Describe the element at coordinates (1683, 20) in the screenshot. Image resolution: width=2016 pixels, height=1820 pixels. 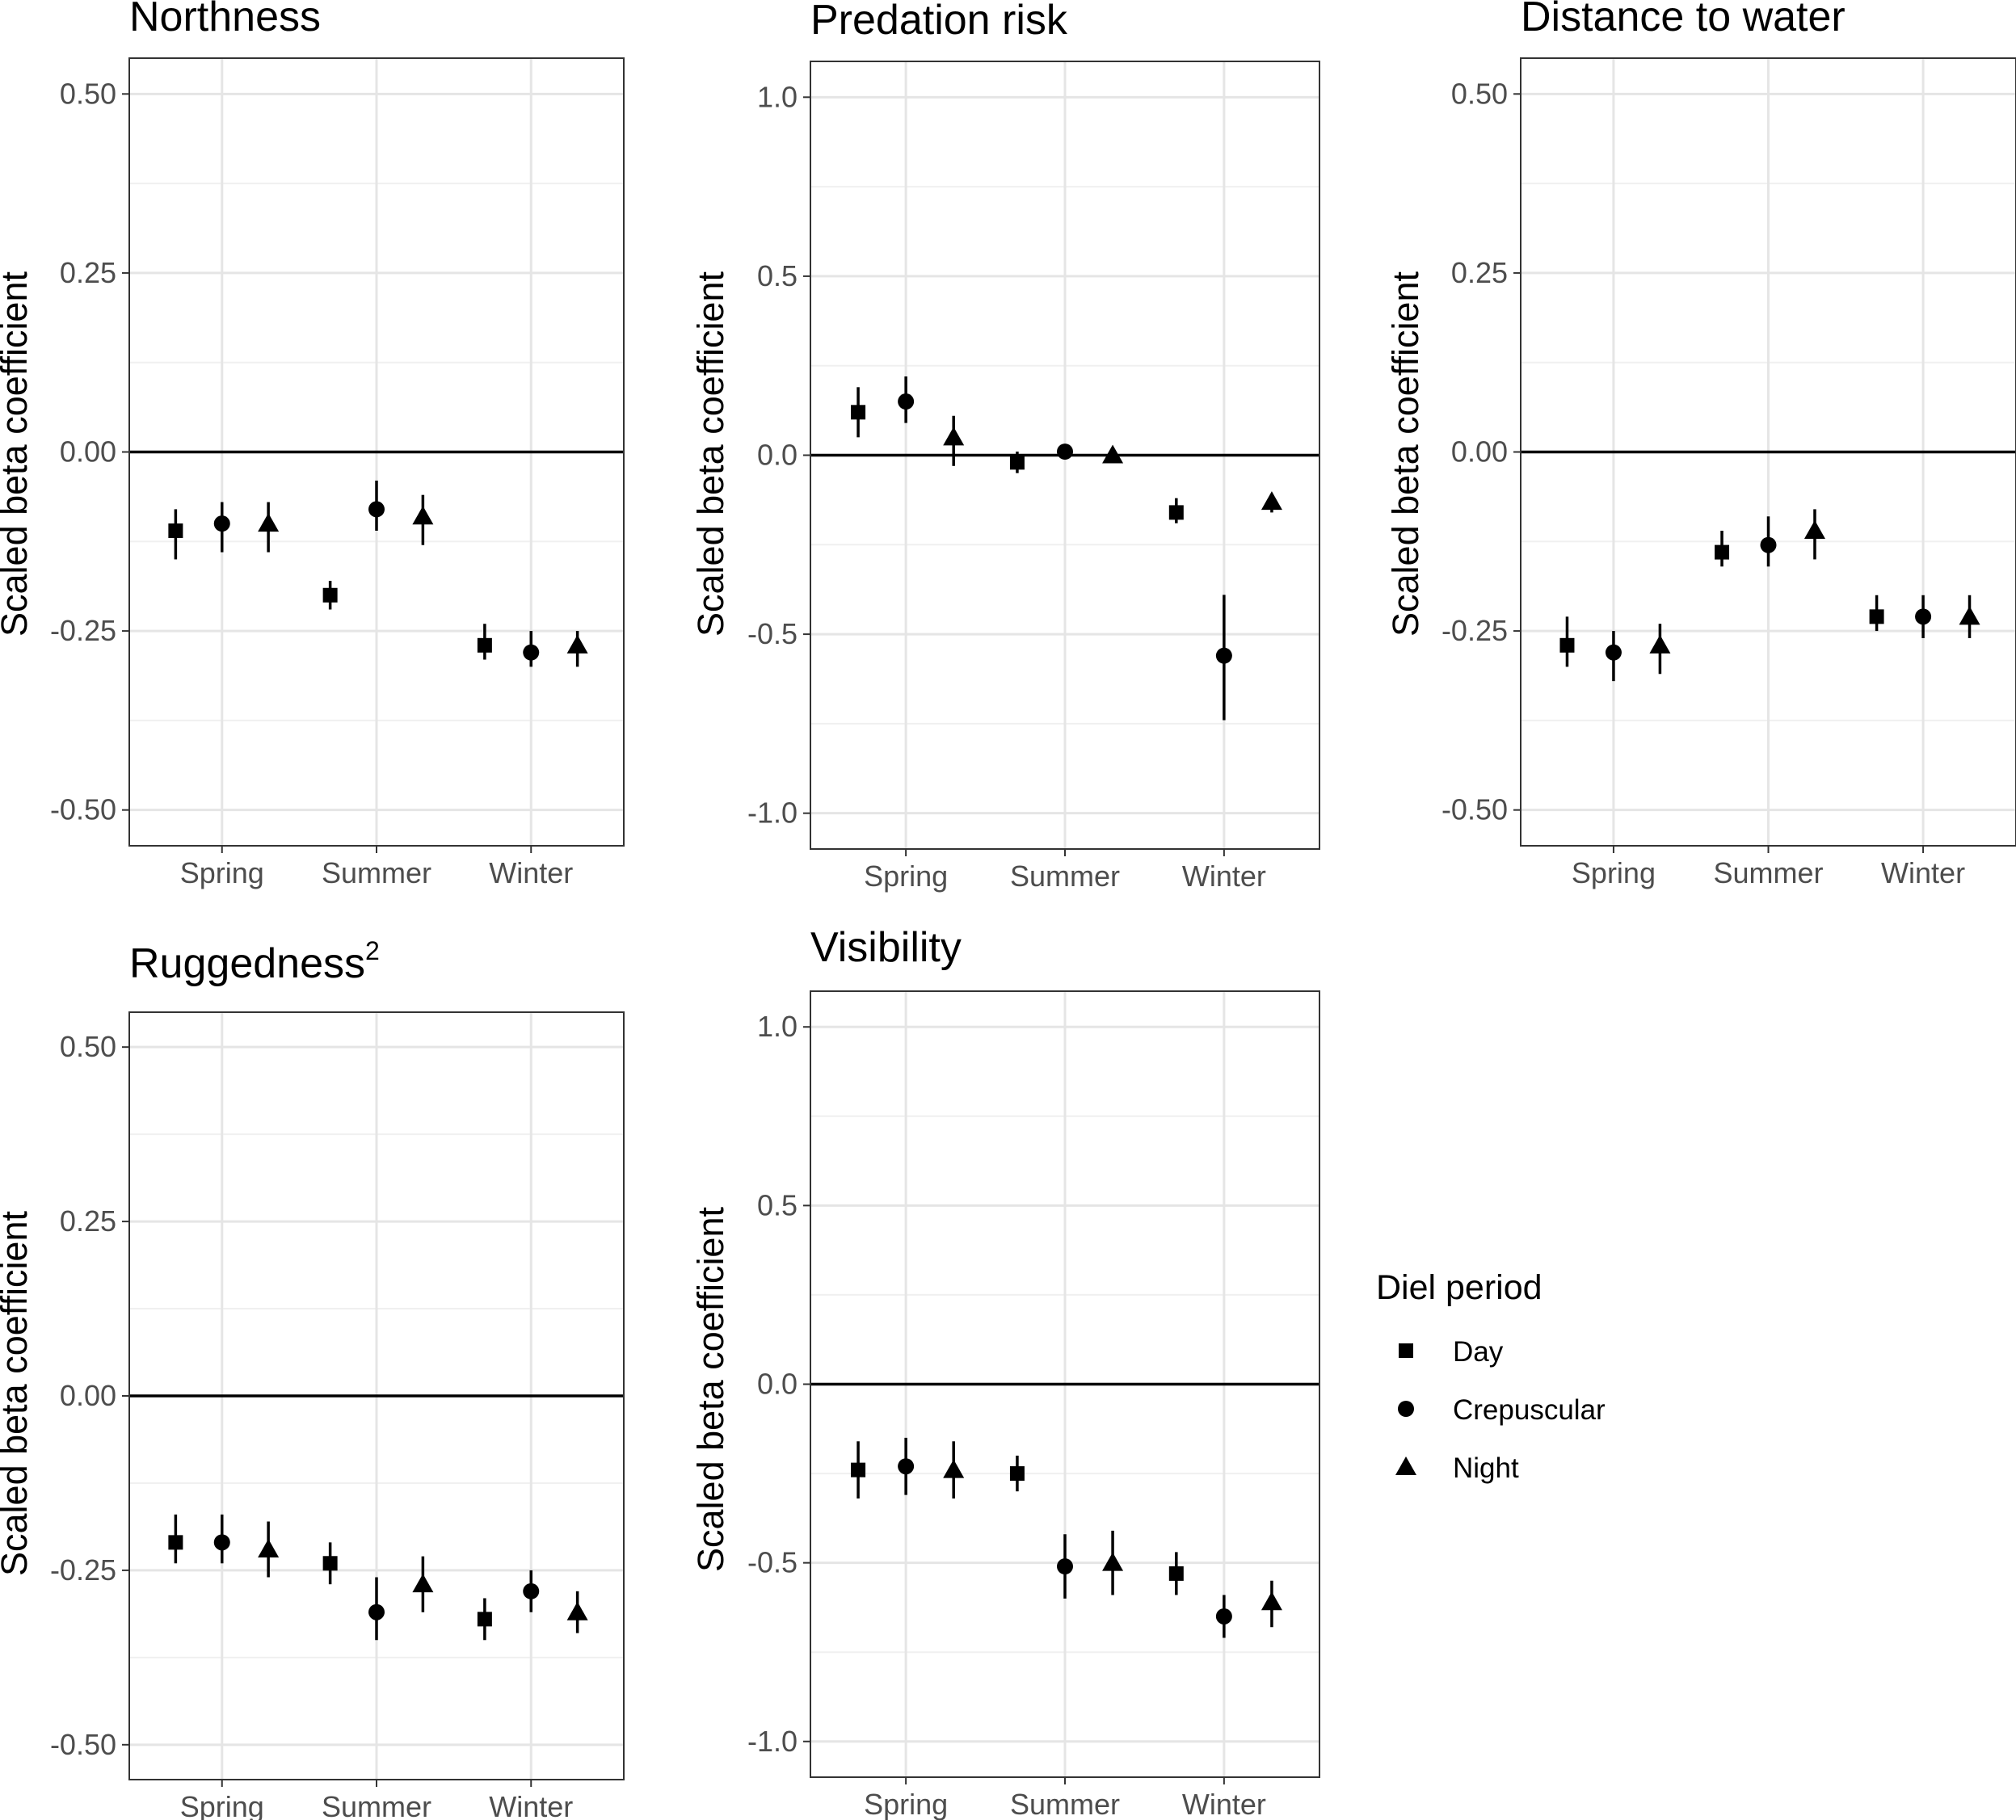
I see `panel-title: Distance to water` at that location.